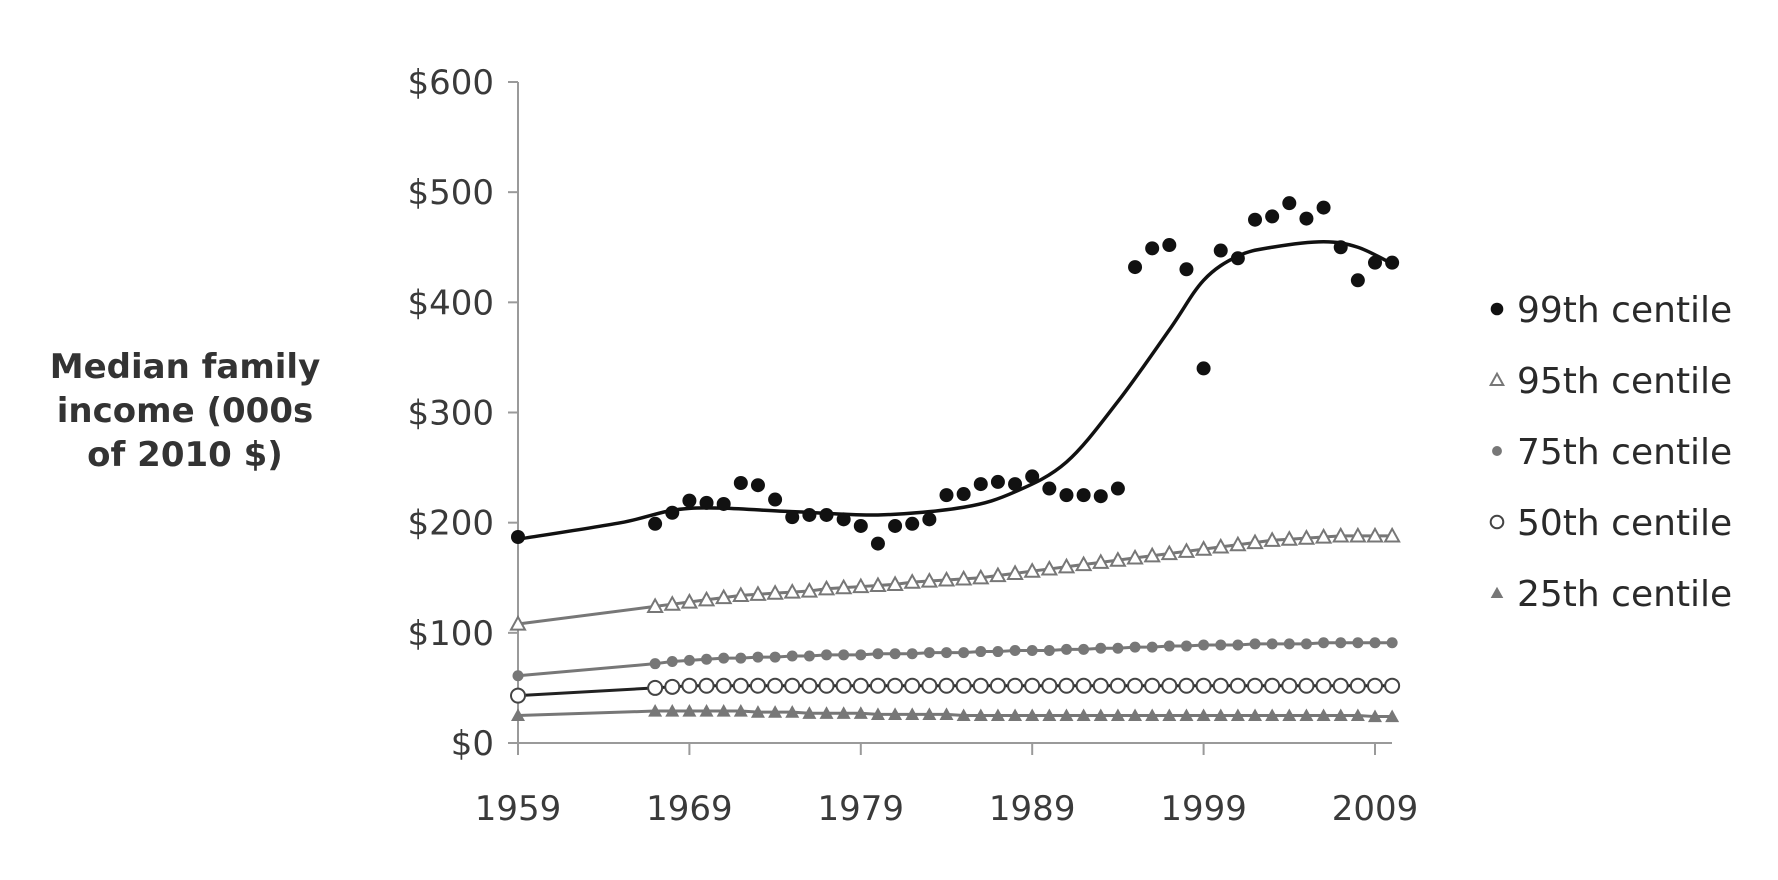 The width and height of the screenshot is (1778, 880). I want to click on legend-marker-25th-centile, so click(1497, 592).